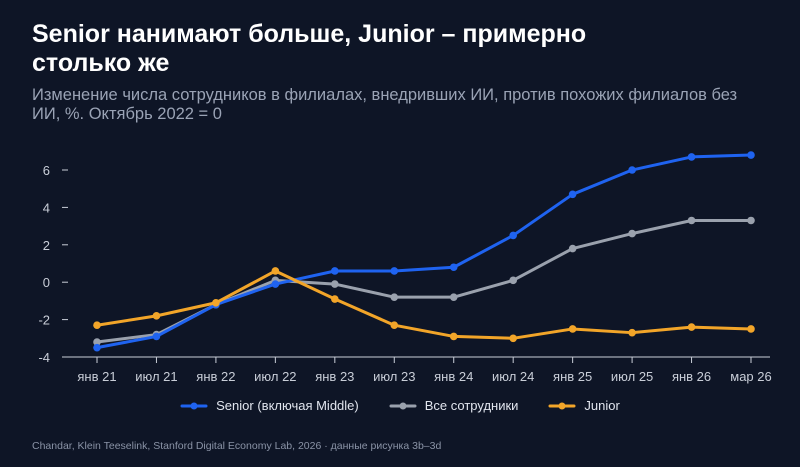  I want to click on y-tick-label: 0, so click(46, 282).